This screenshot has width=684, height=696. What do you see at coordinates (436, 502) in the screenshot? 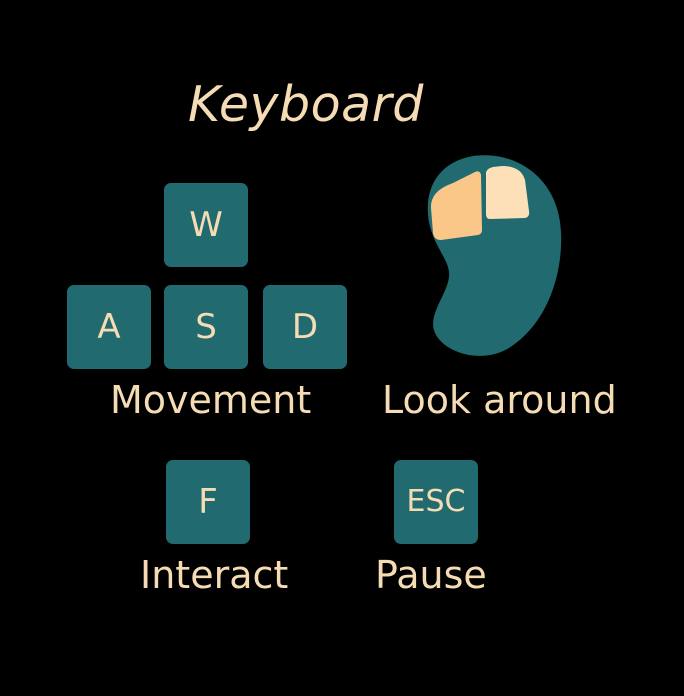
I see `esc-key: ESC` at bounding box center [436, 502].